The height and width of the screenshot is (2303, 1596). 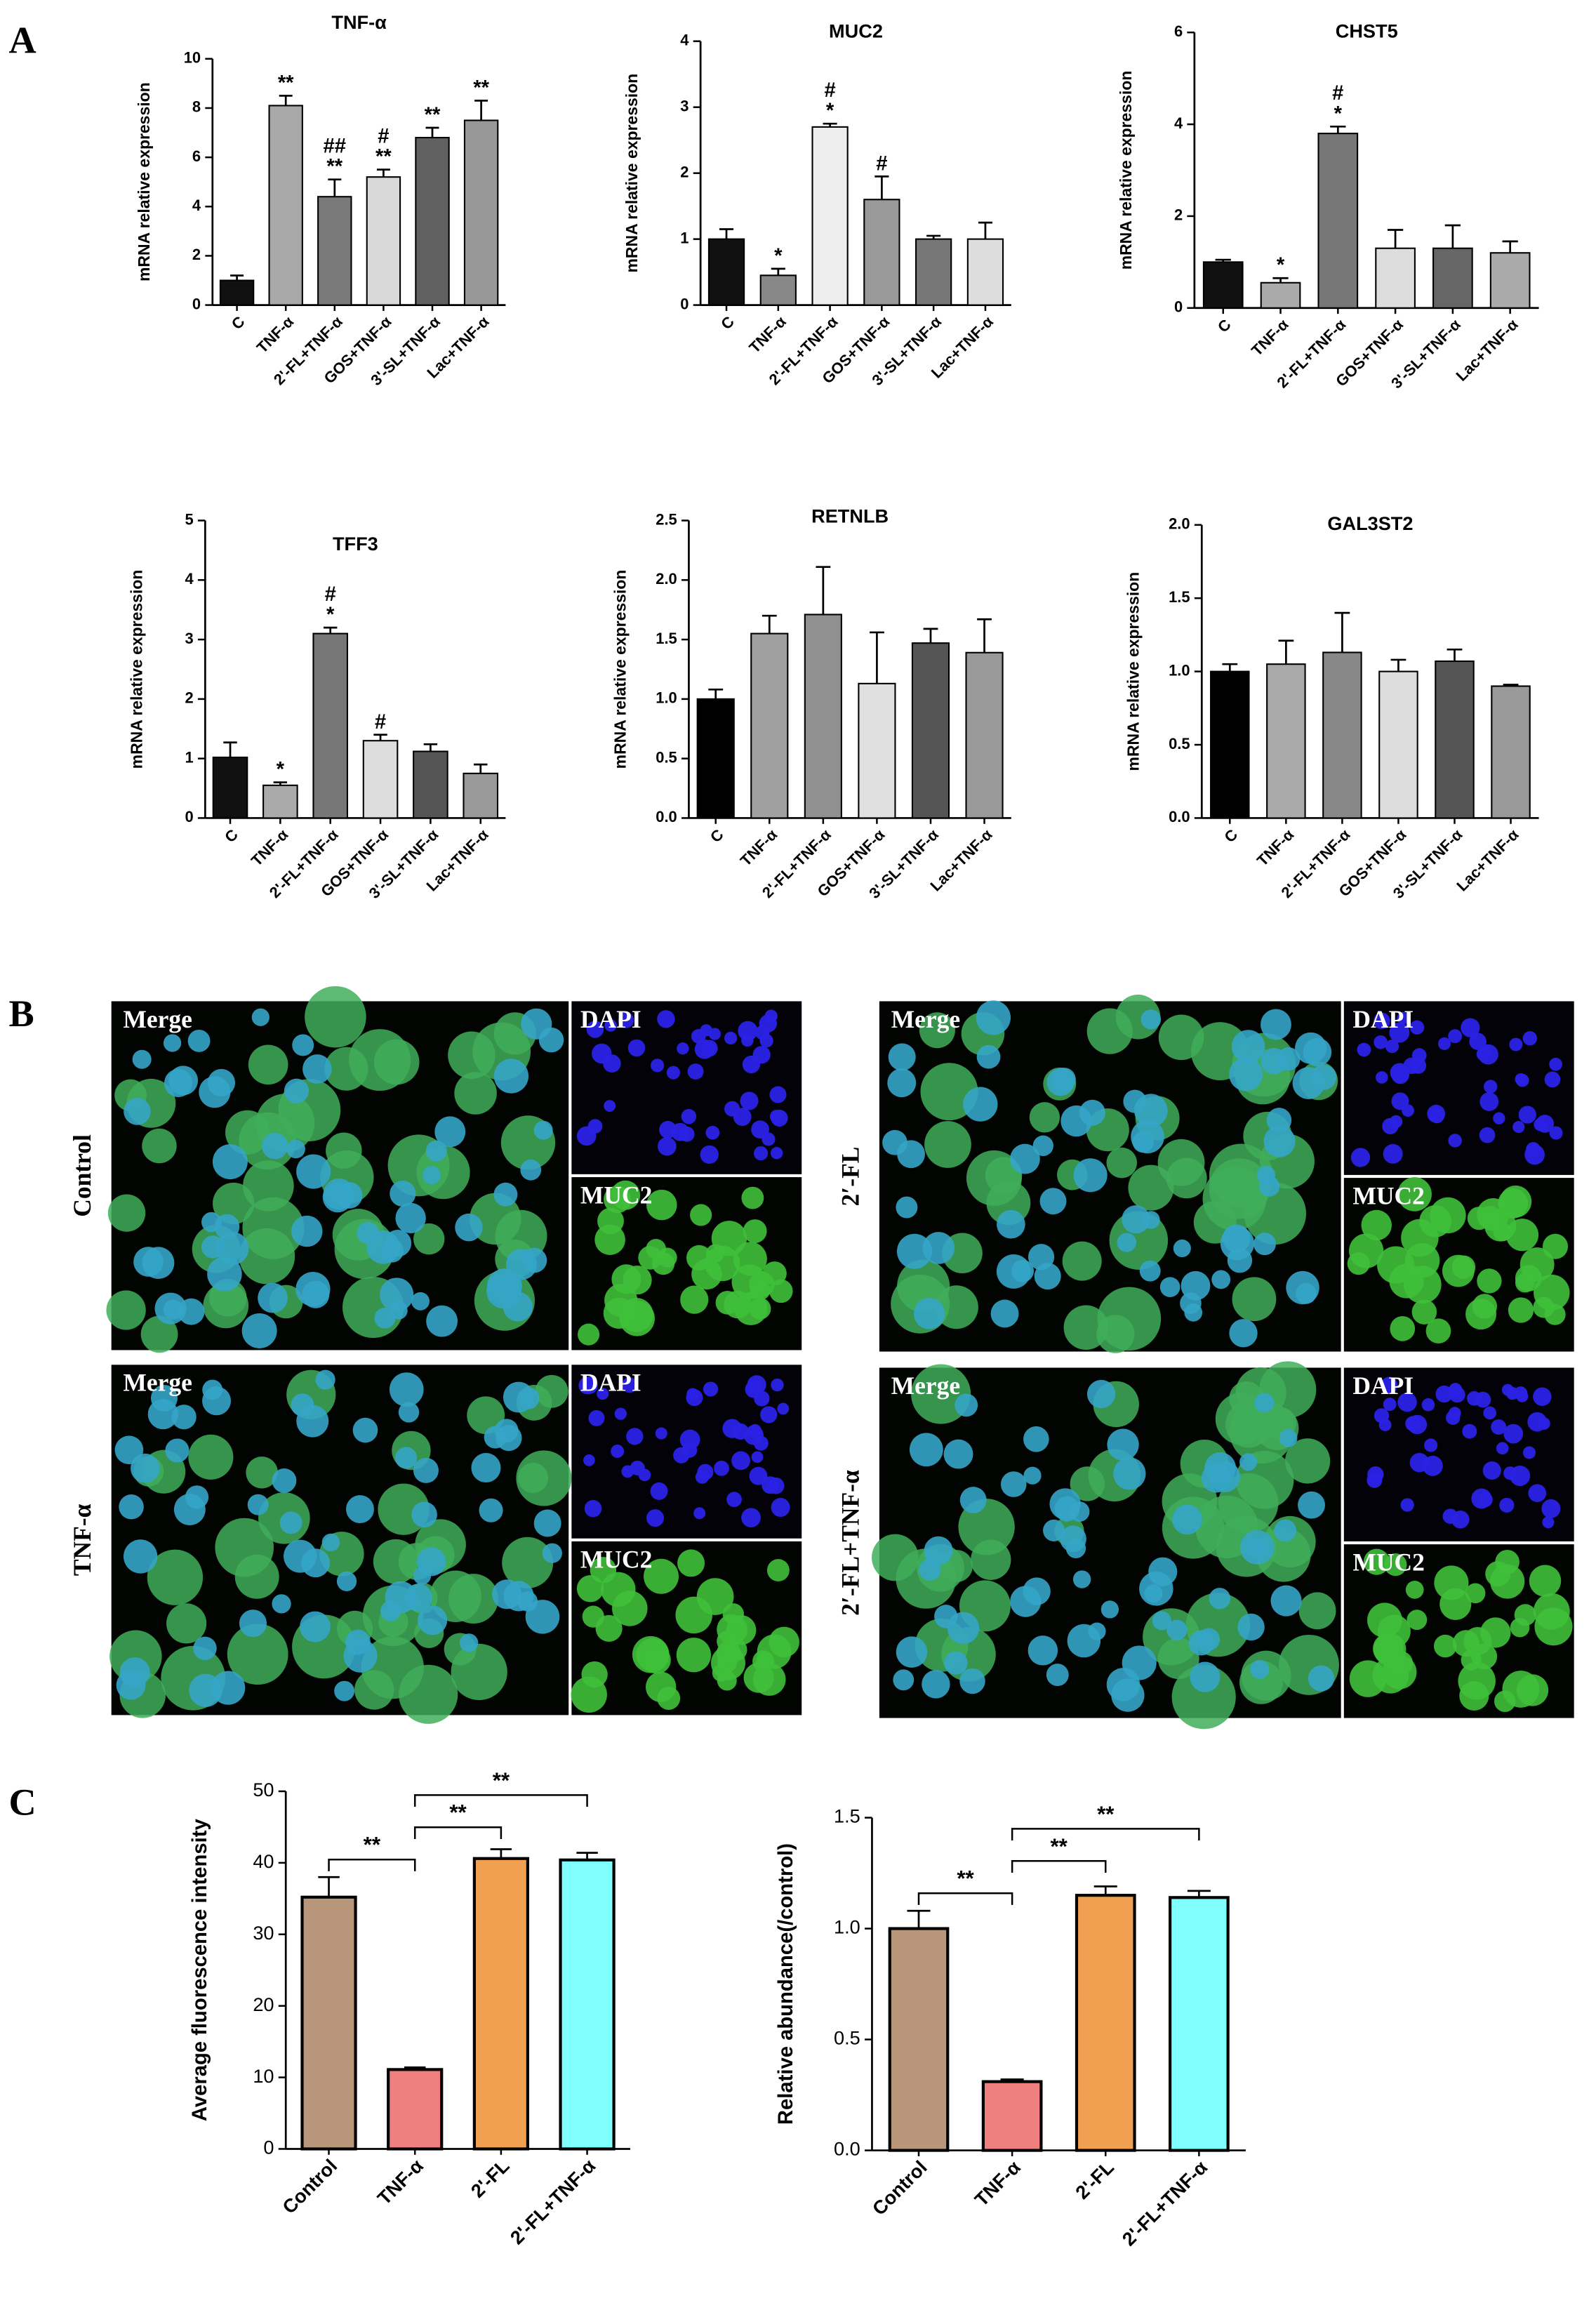 I want to click on comparison-label: **, so click(x=1059, y=1847).